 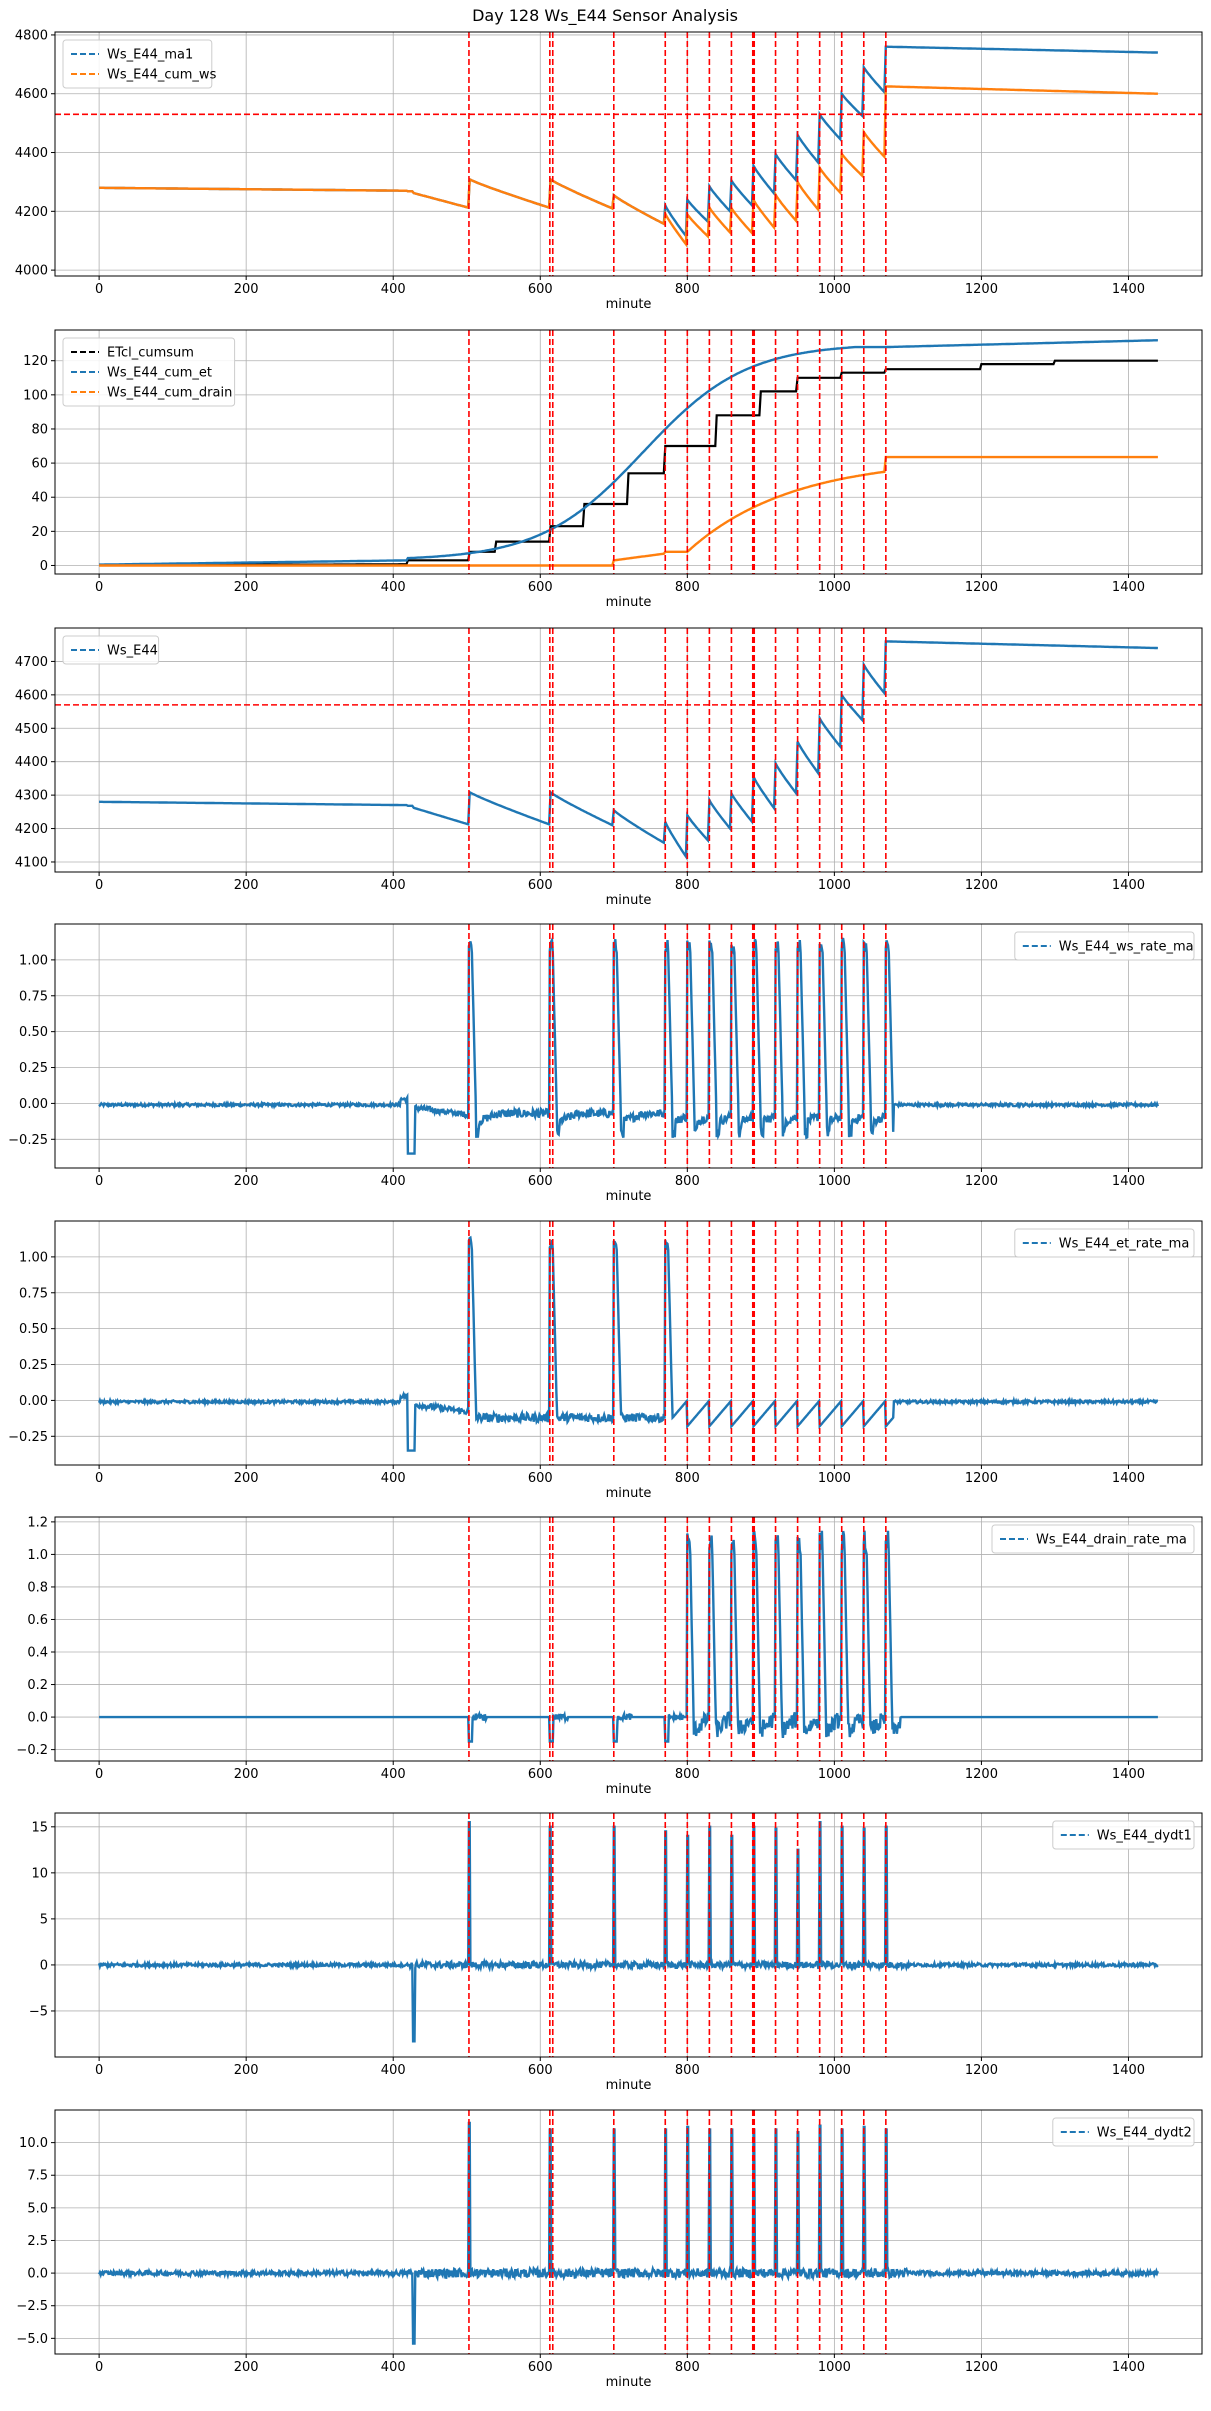 What do you see at coordinates (33, 1032) in the screenshot?
I see `y-tick-label: 0.50` at bounding box center [33, 1032].